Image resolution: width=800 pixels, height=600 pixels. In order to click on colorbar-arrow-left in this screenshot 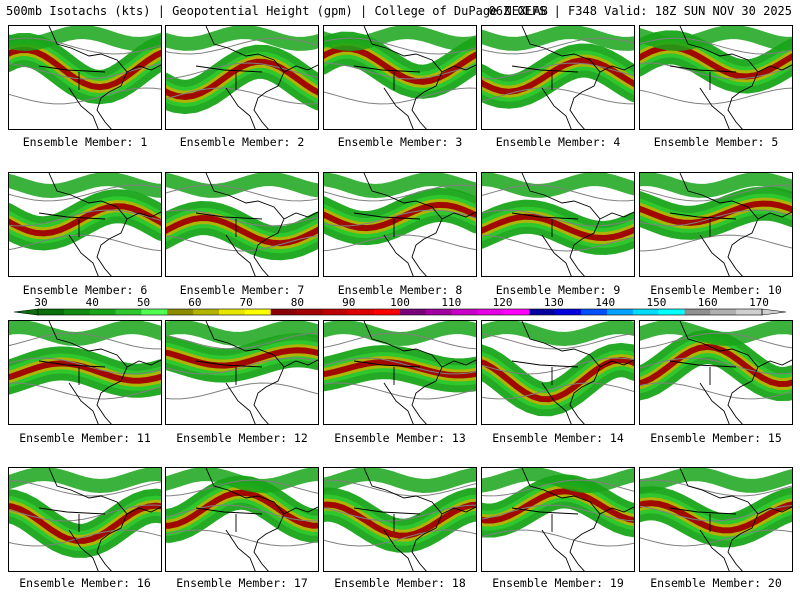, I will do `click(26, 312)`.